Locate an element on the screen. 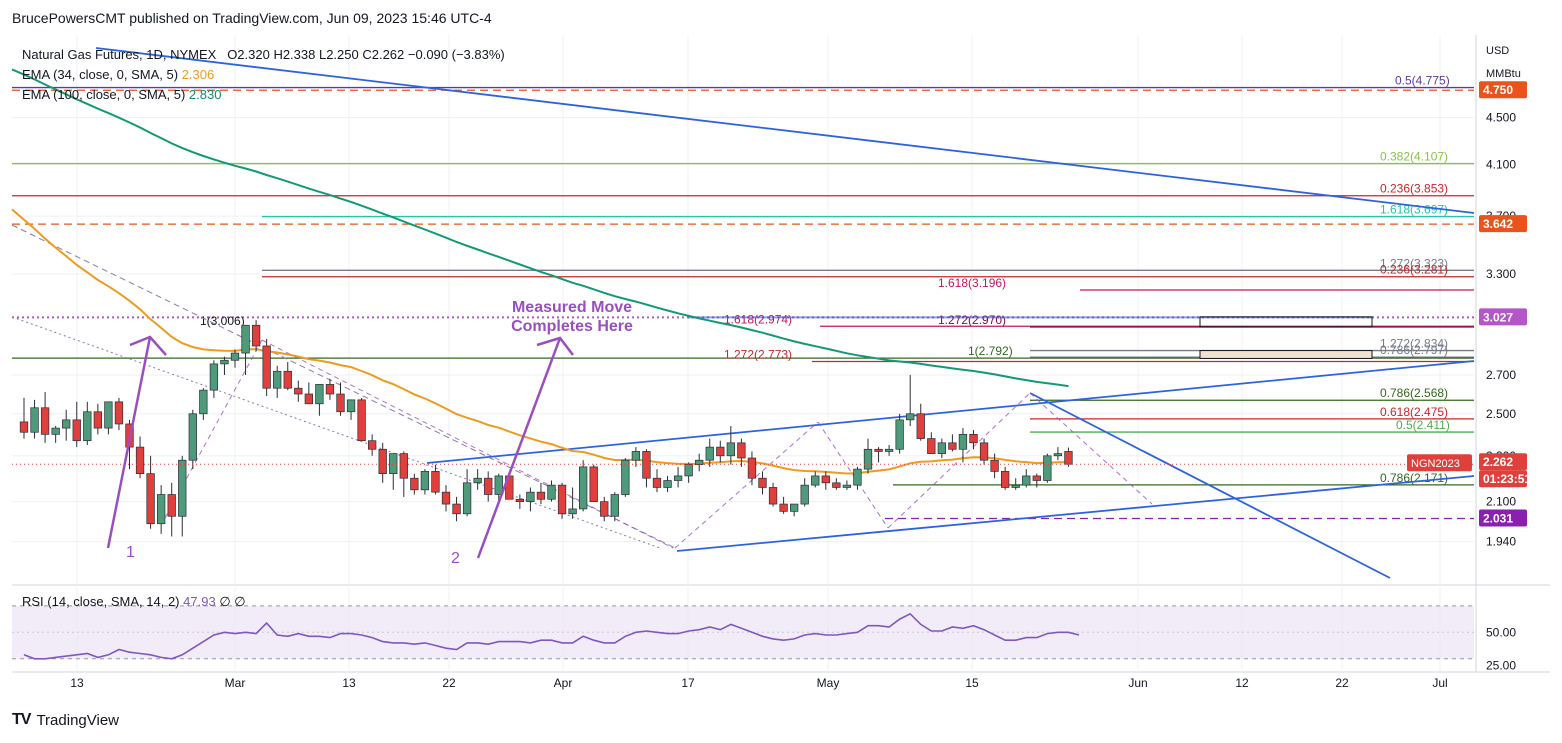 This screenshot has width=1562, height=743. x-tick-label: 12 is located at coordinates (1242, 683).